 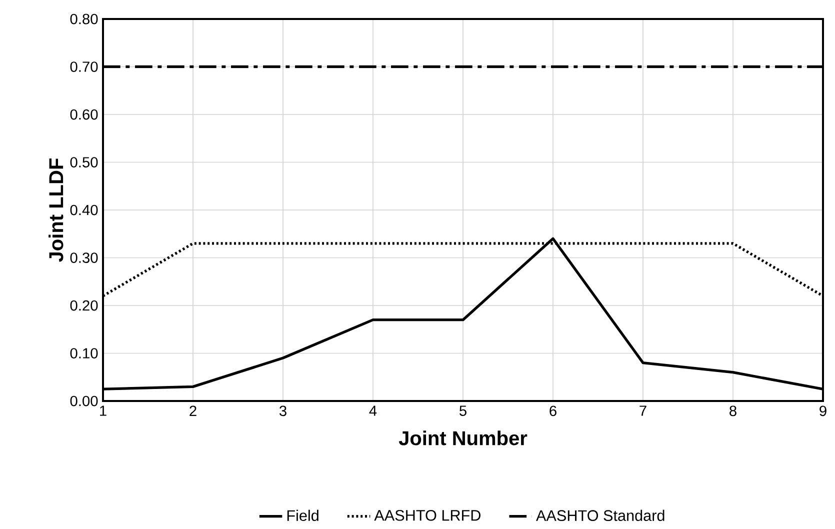 I want to click on y-tick-label: 0.40, so click(x=84, y=210).